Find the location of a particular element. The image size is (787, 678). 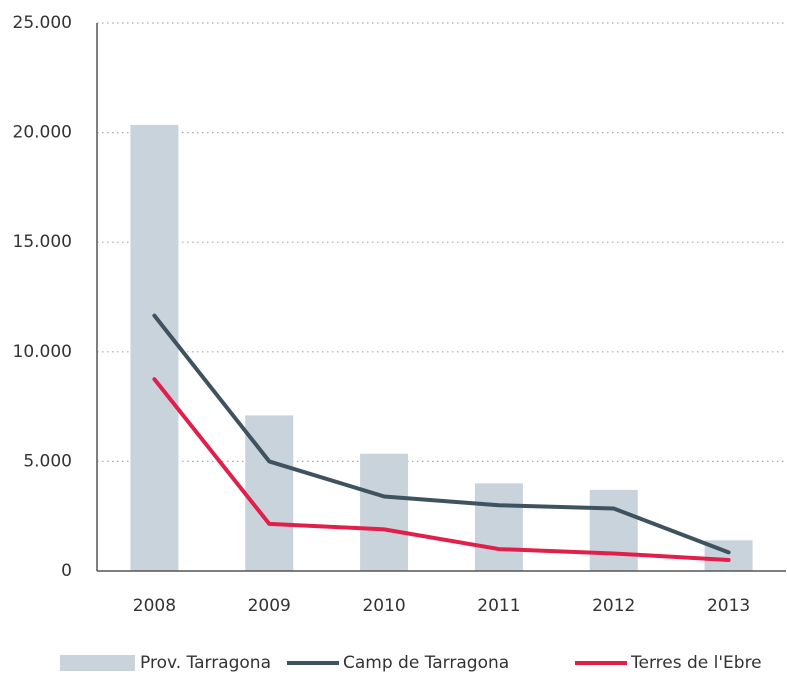

x-tick-label: 2011 is located at coordinates (498, 606).